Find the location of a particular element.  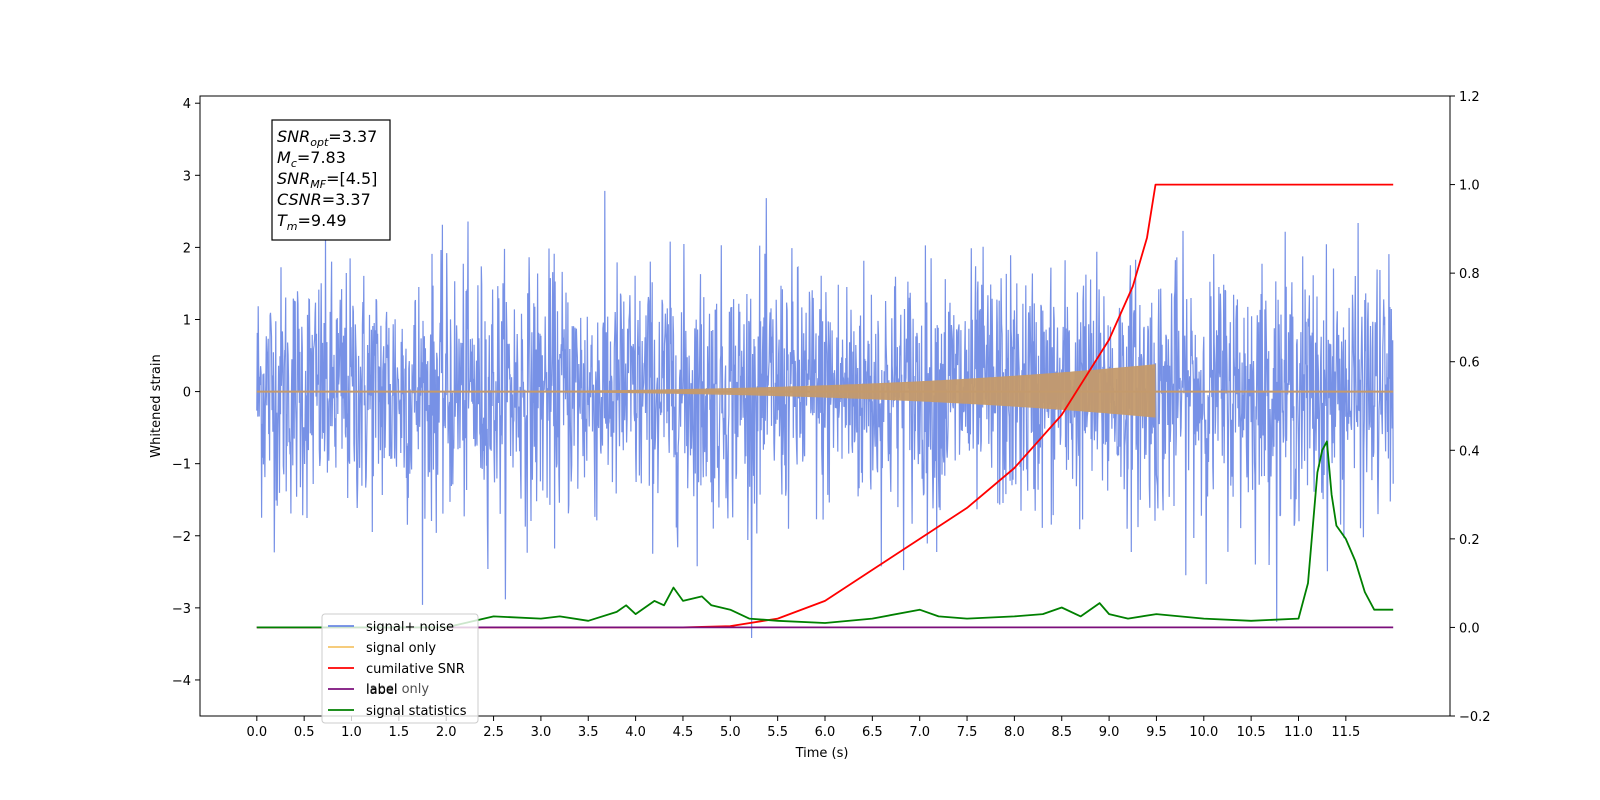

x-axis-label: Time (s) is located at coordinates (822, 753).